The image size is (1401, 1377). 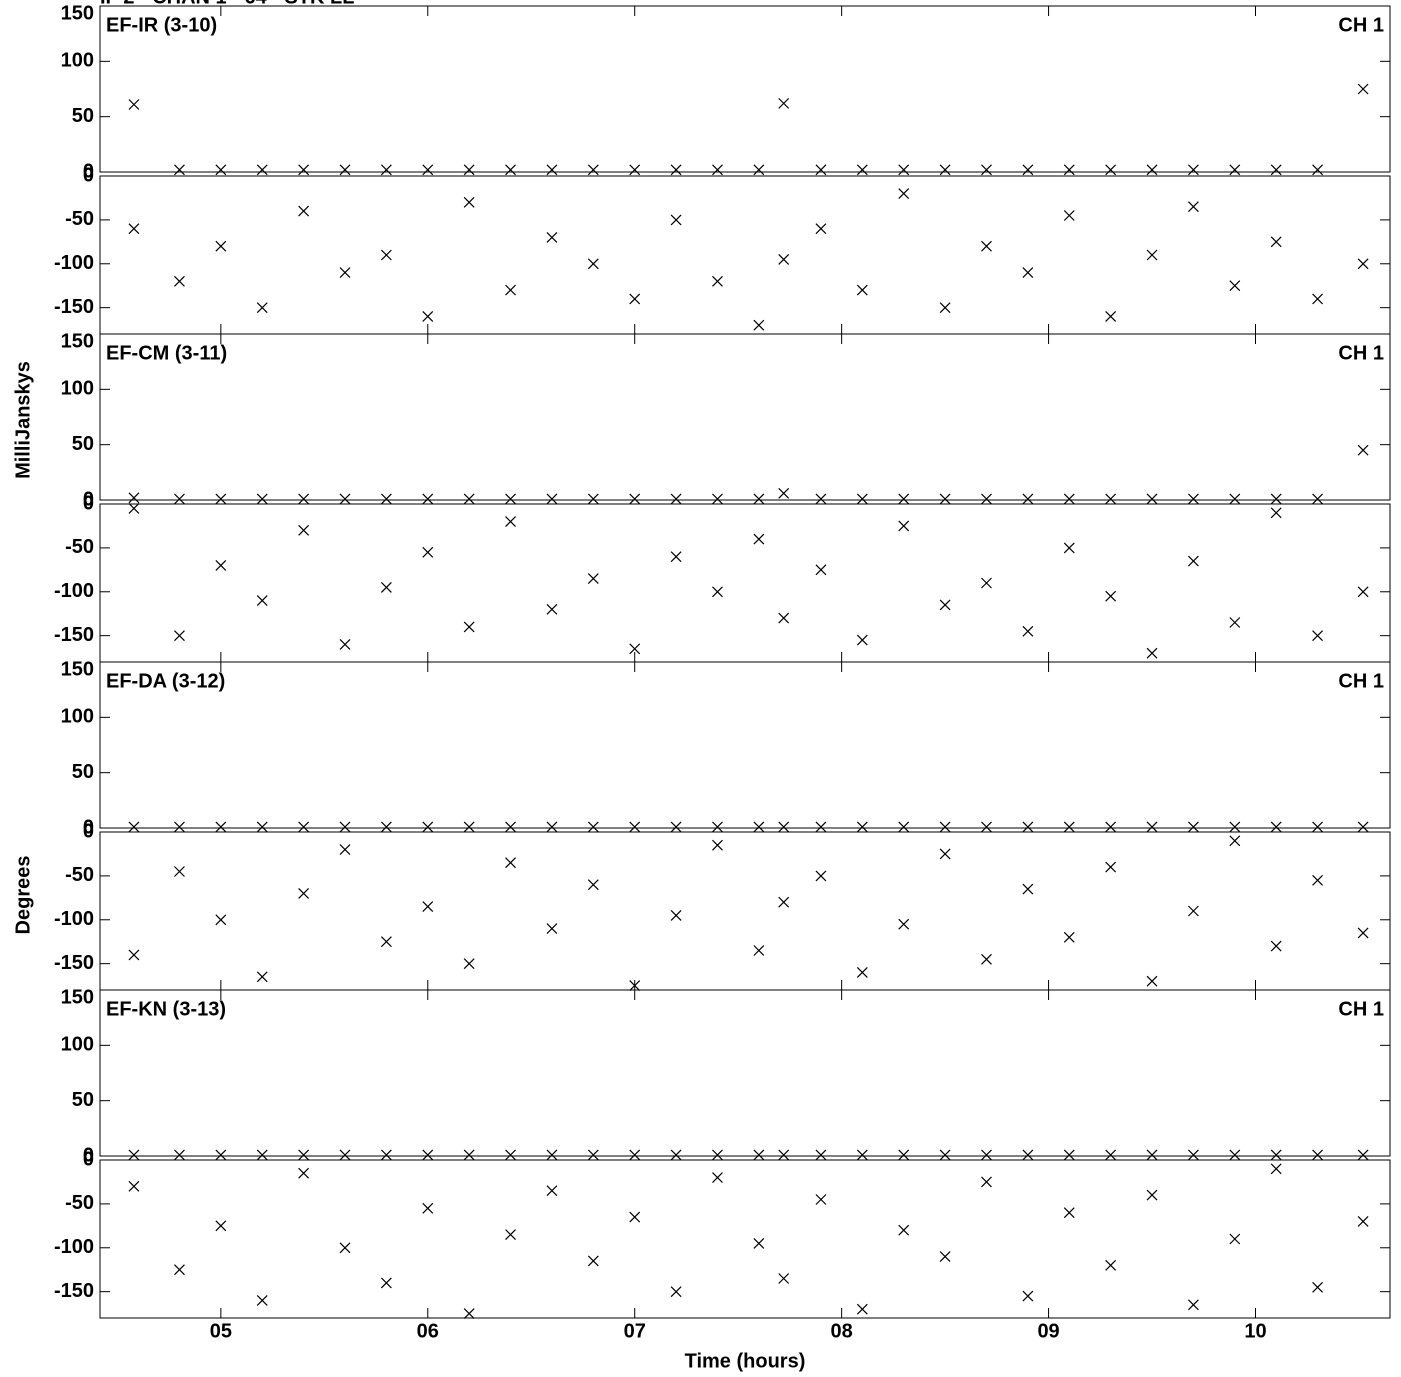 I want to click on y-tick-label: 50, so click(x=83, y=444).